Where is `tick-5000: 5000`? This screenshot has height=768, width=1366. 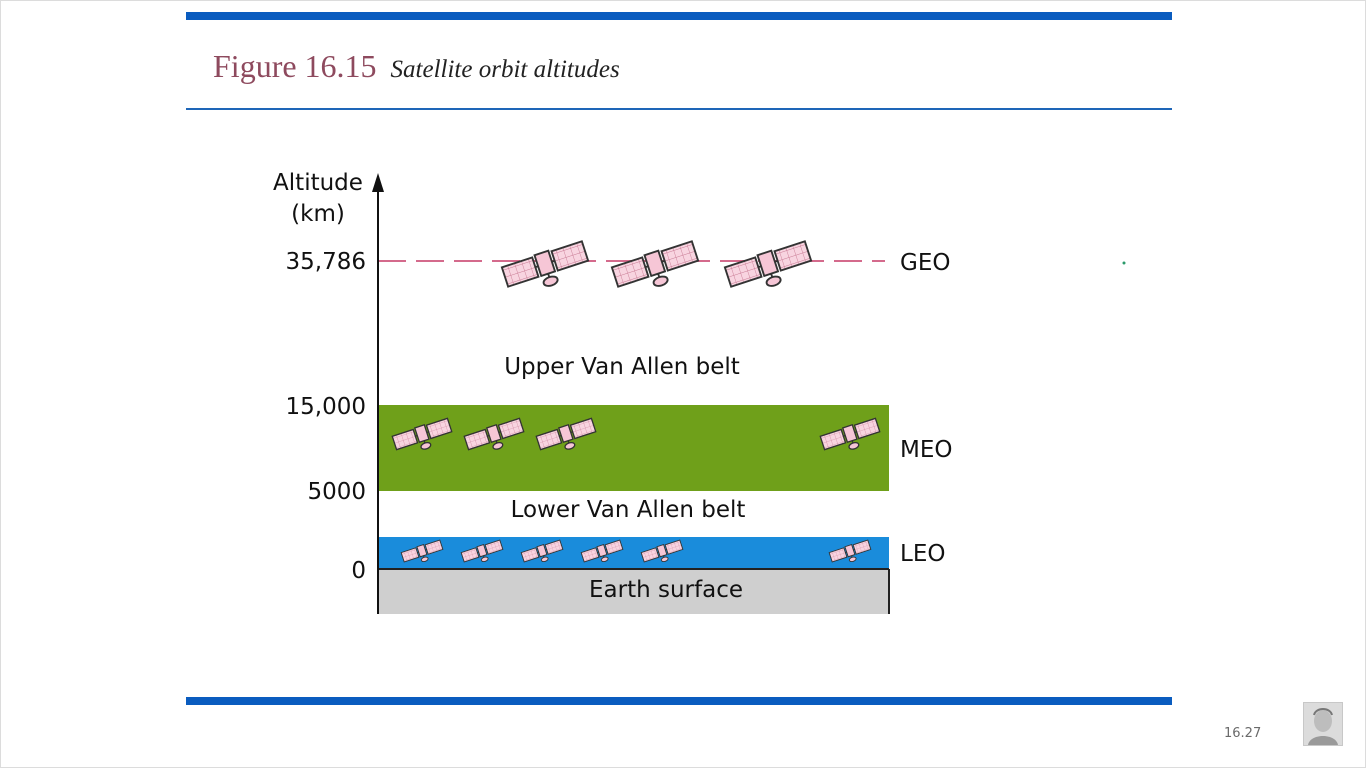
tick-5000: 5000 is located at coordinates (336, 492).